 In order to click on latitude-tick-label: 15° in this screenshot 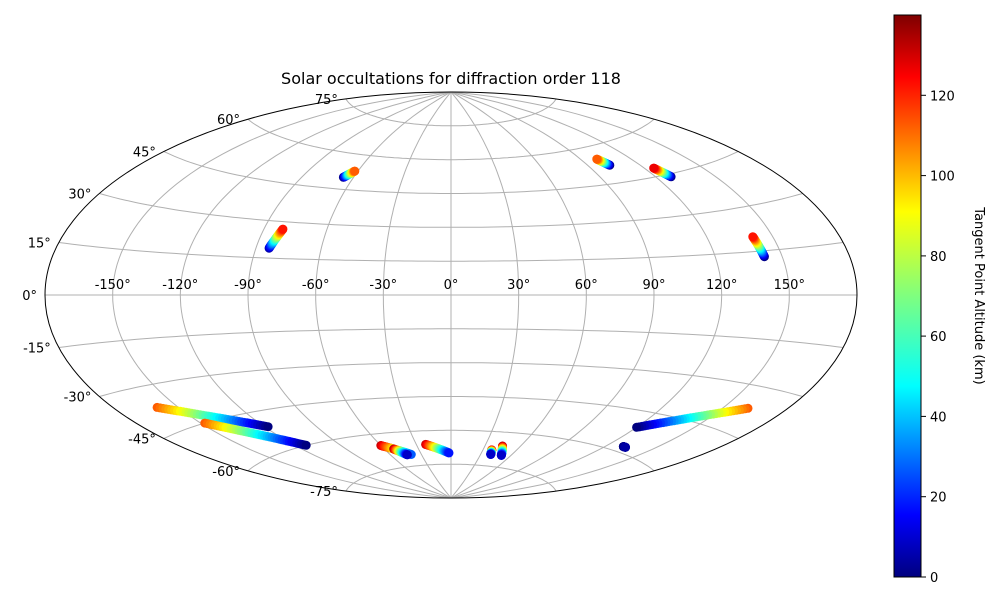, I will do `click(39, 244)`.